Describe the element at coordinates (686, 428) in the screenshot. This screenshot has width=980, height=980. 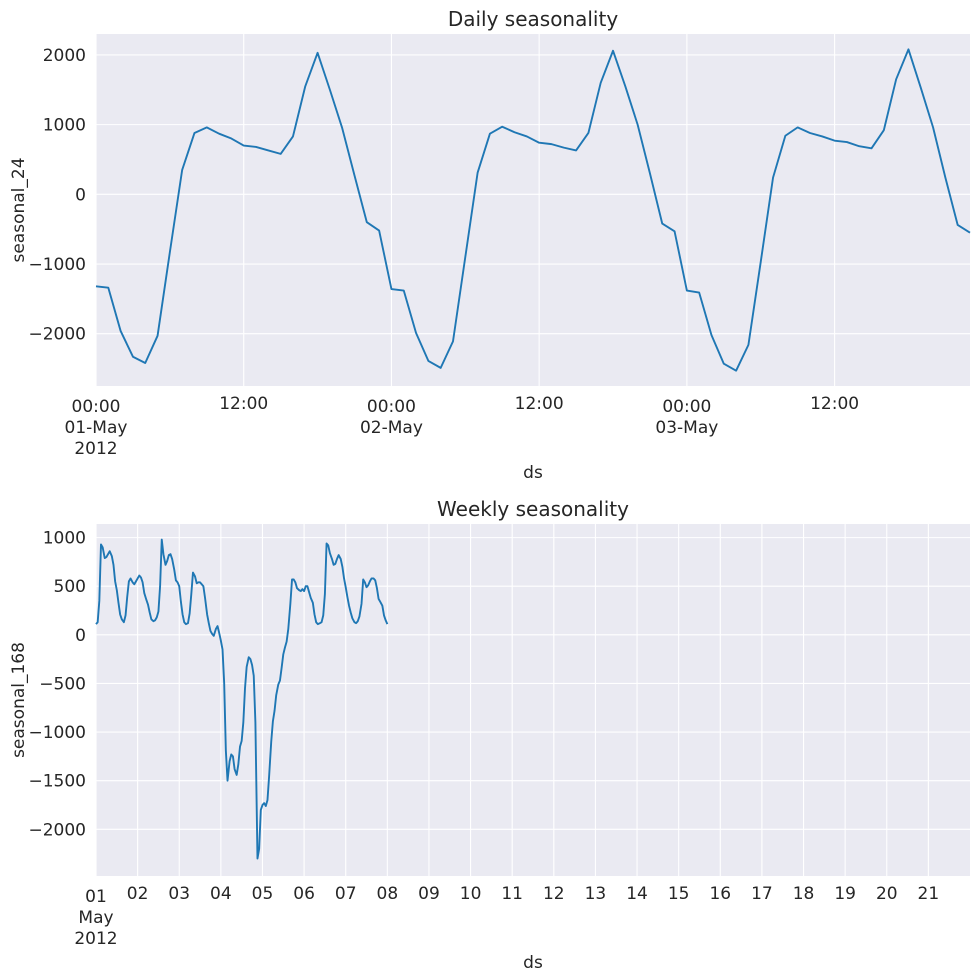
I see `daily-x-tick-label: 03-May` at that location.